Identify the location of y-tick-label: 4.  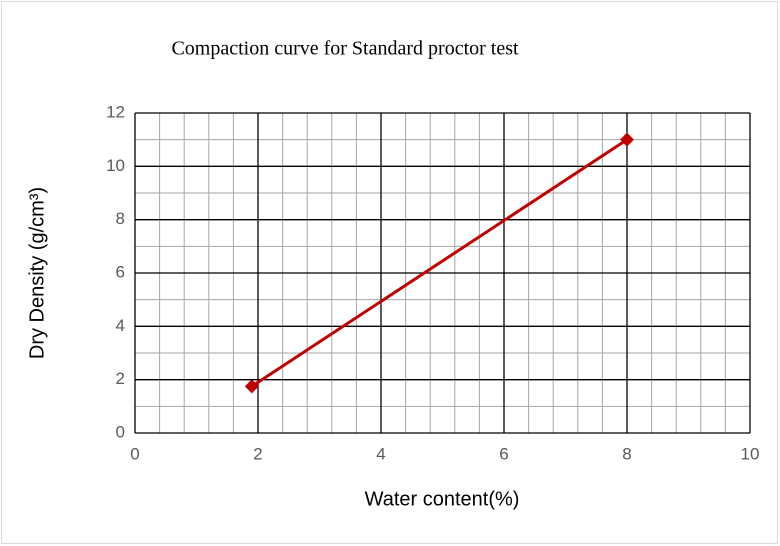
(120, 325).